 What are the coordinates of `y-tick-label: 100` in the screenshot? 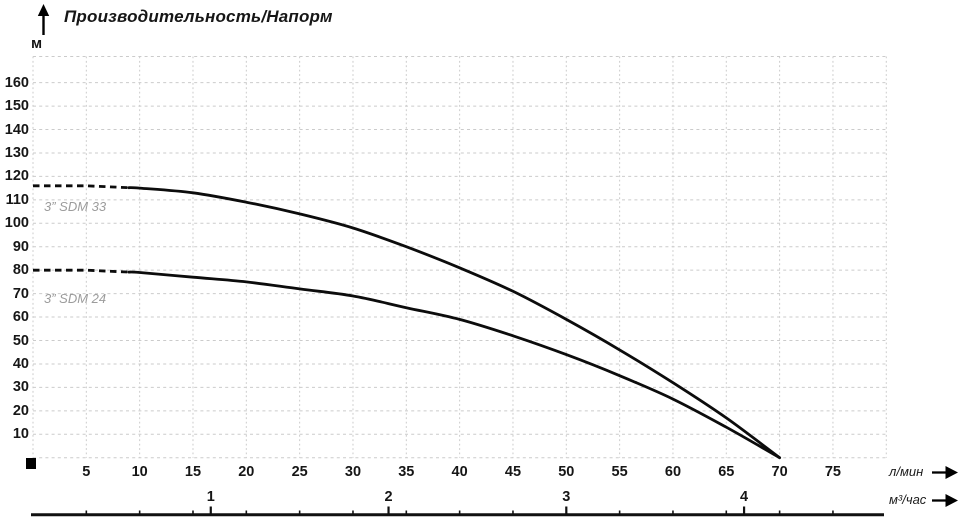 It's located at (16, 223).